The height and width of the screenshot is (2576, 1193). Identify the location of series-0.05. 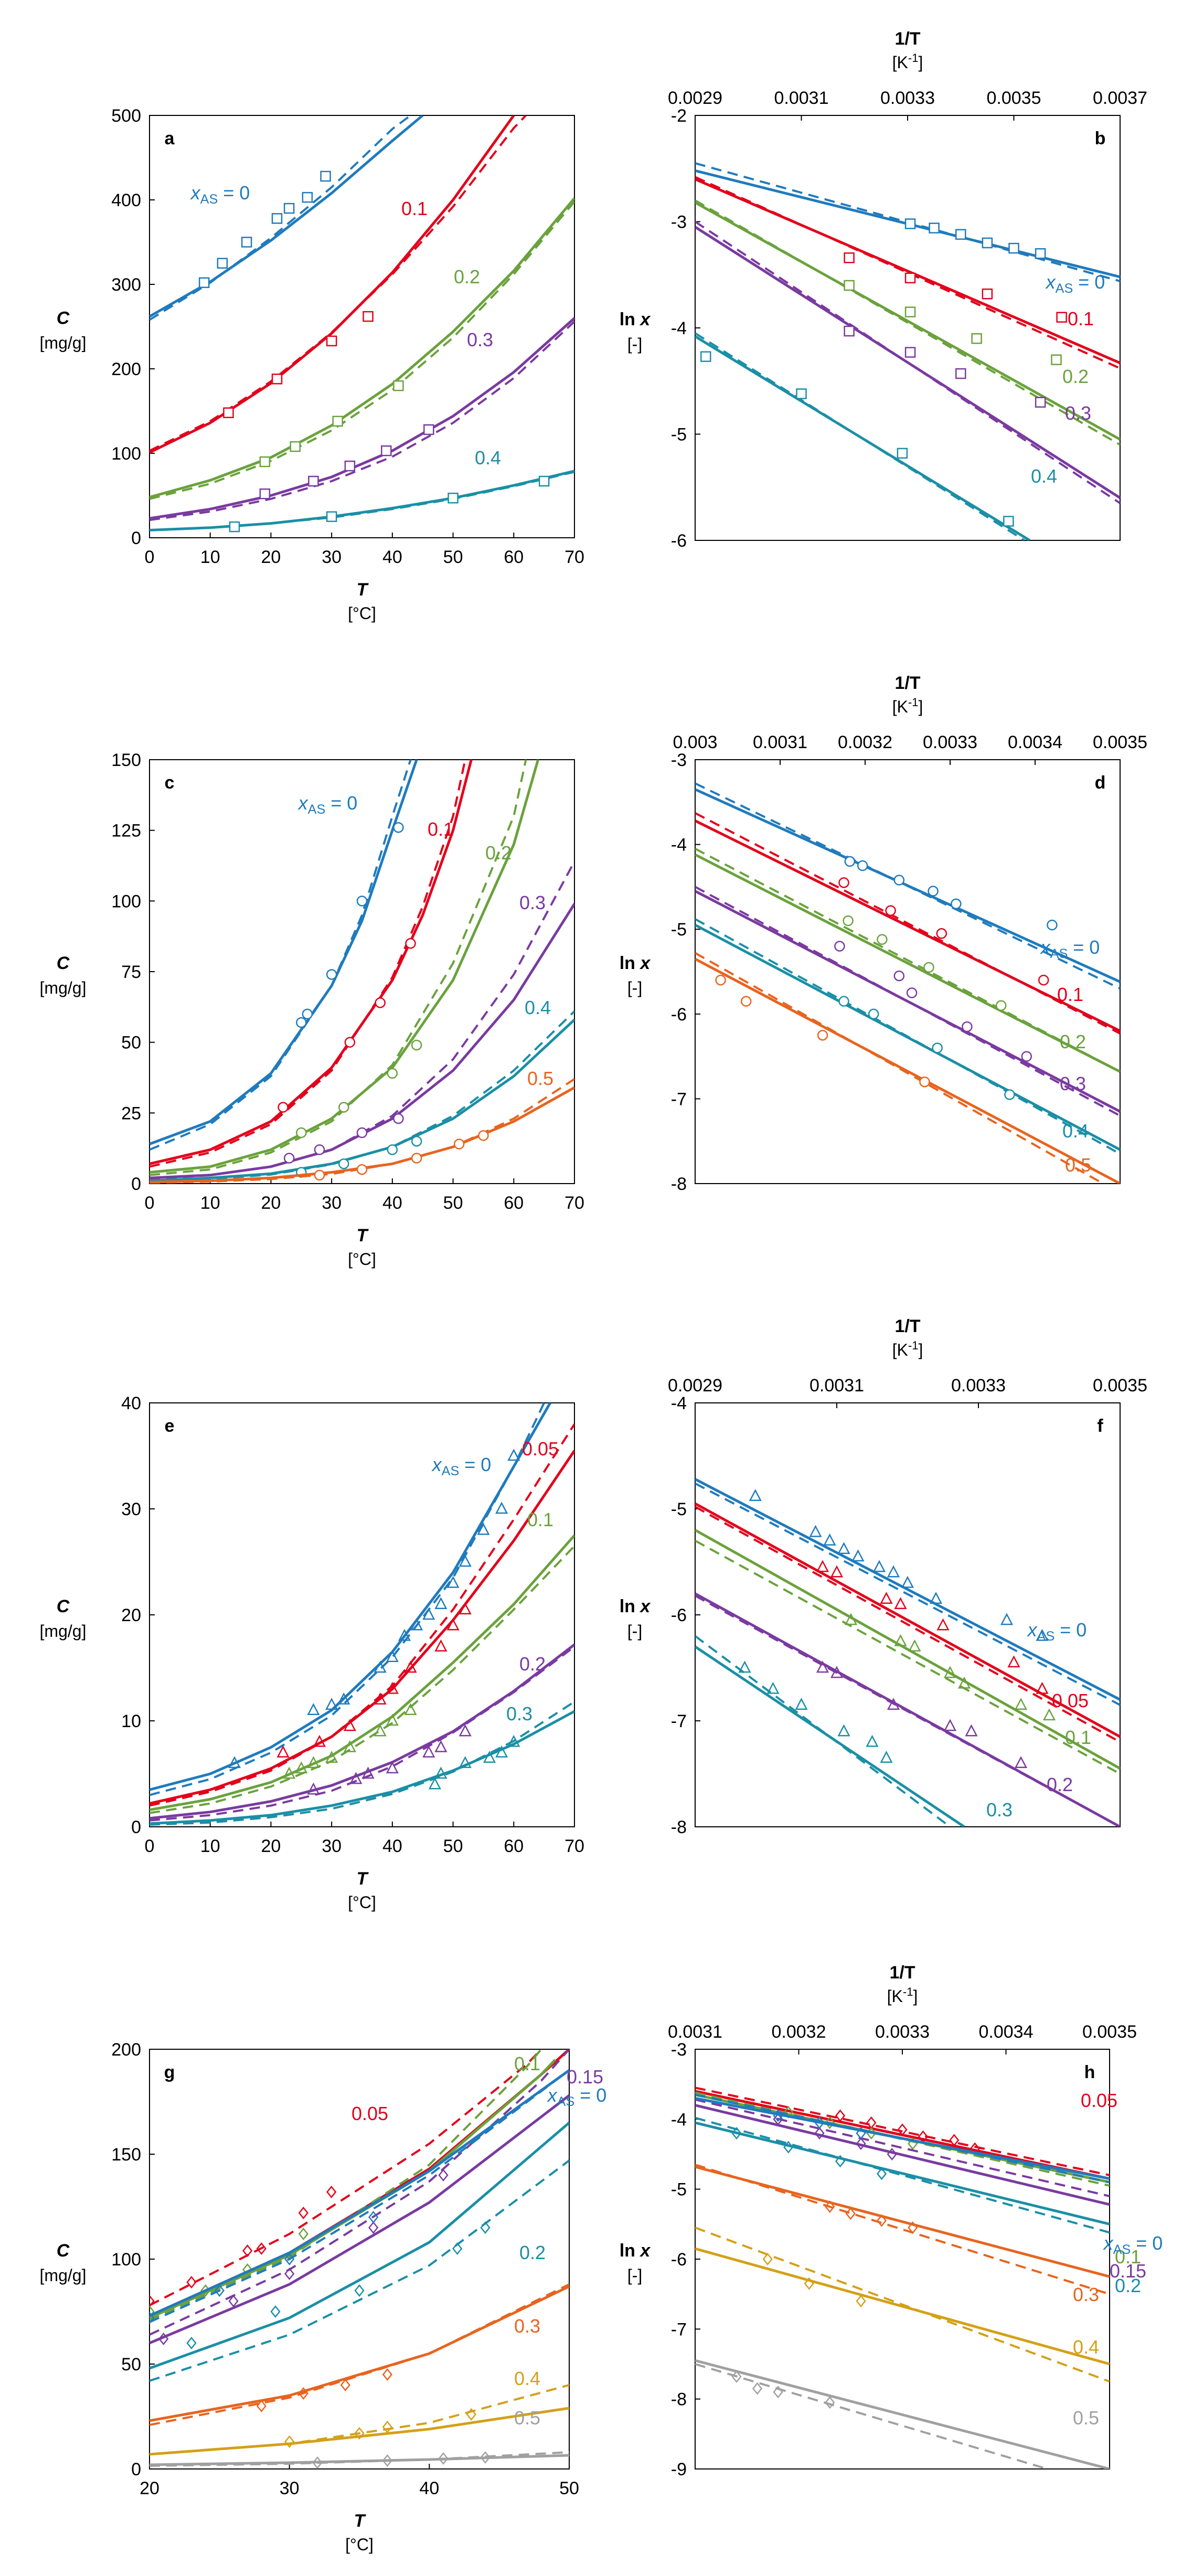
(362, 1615).